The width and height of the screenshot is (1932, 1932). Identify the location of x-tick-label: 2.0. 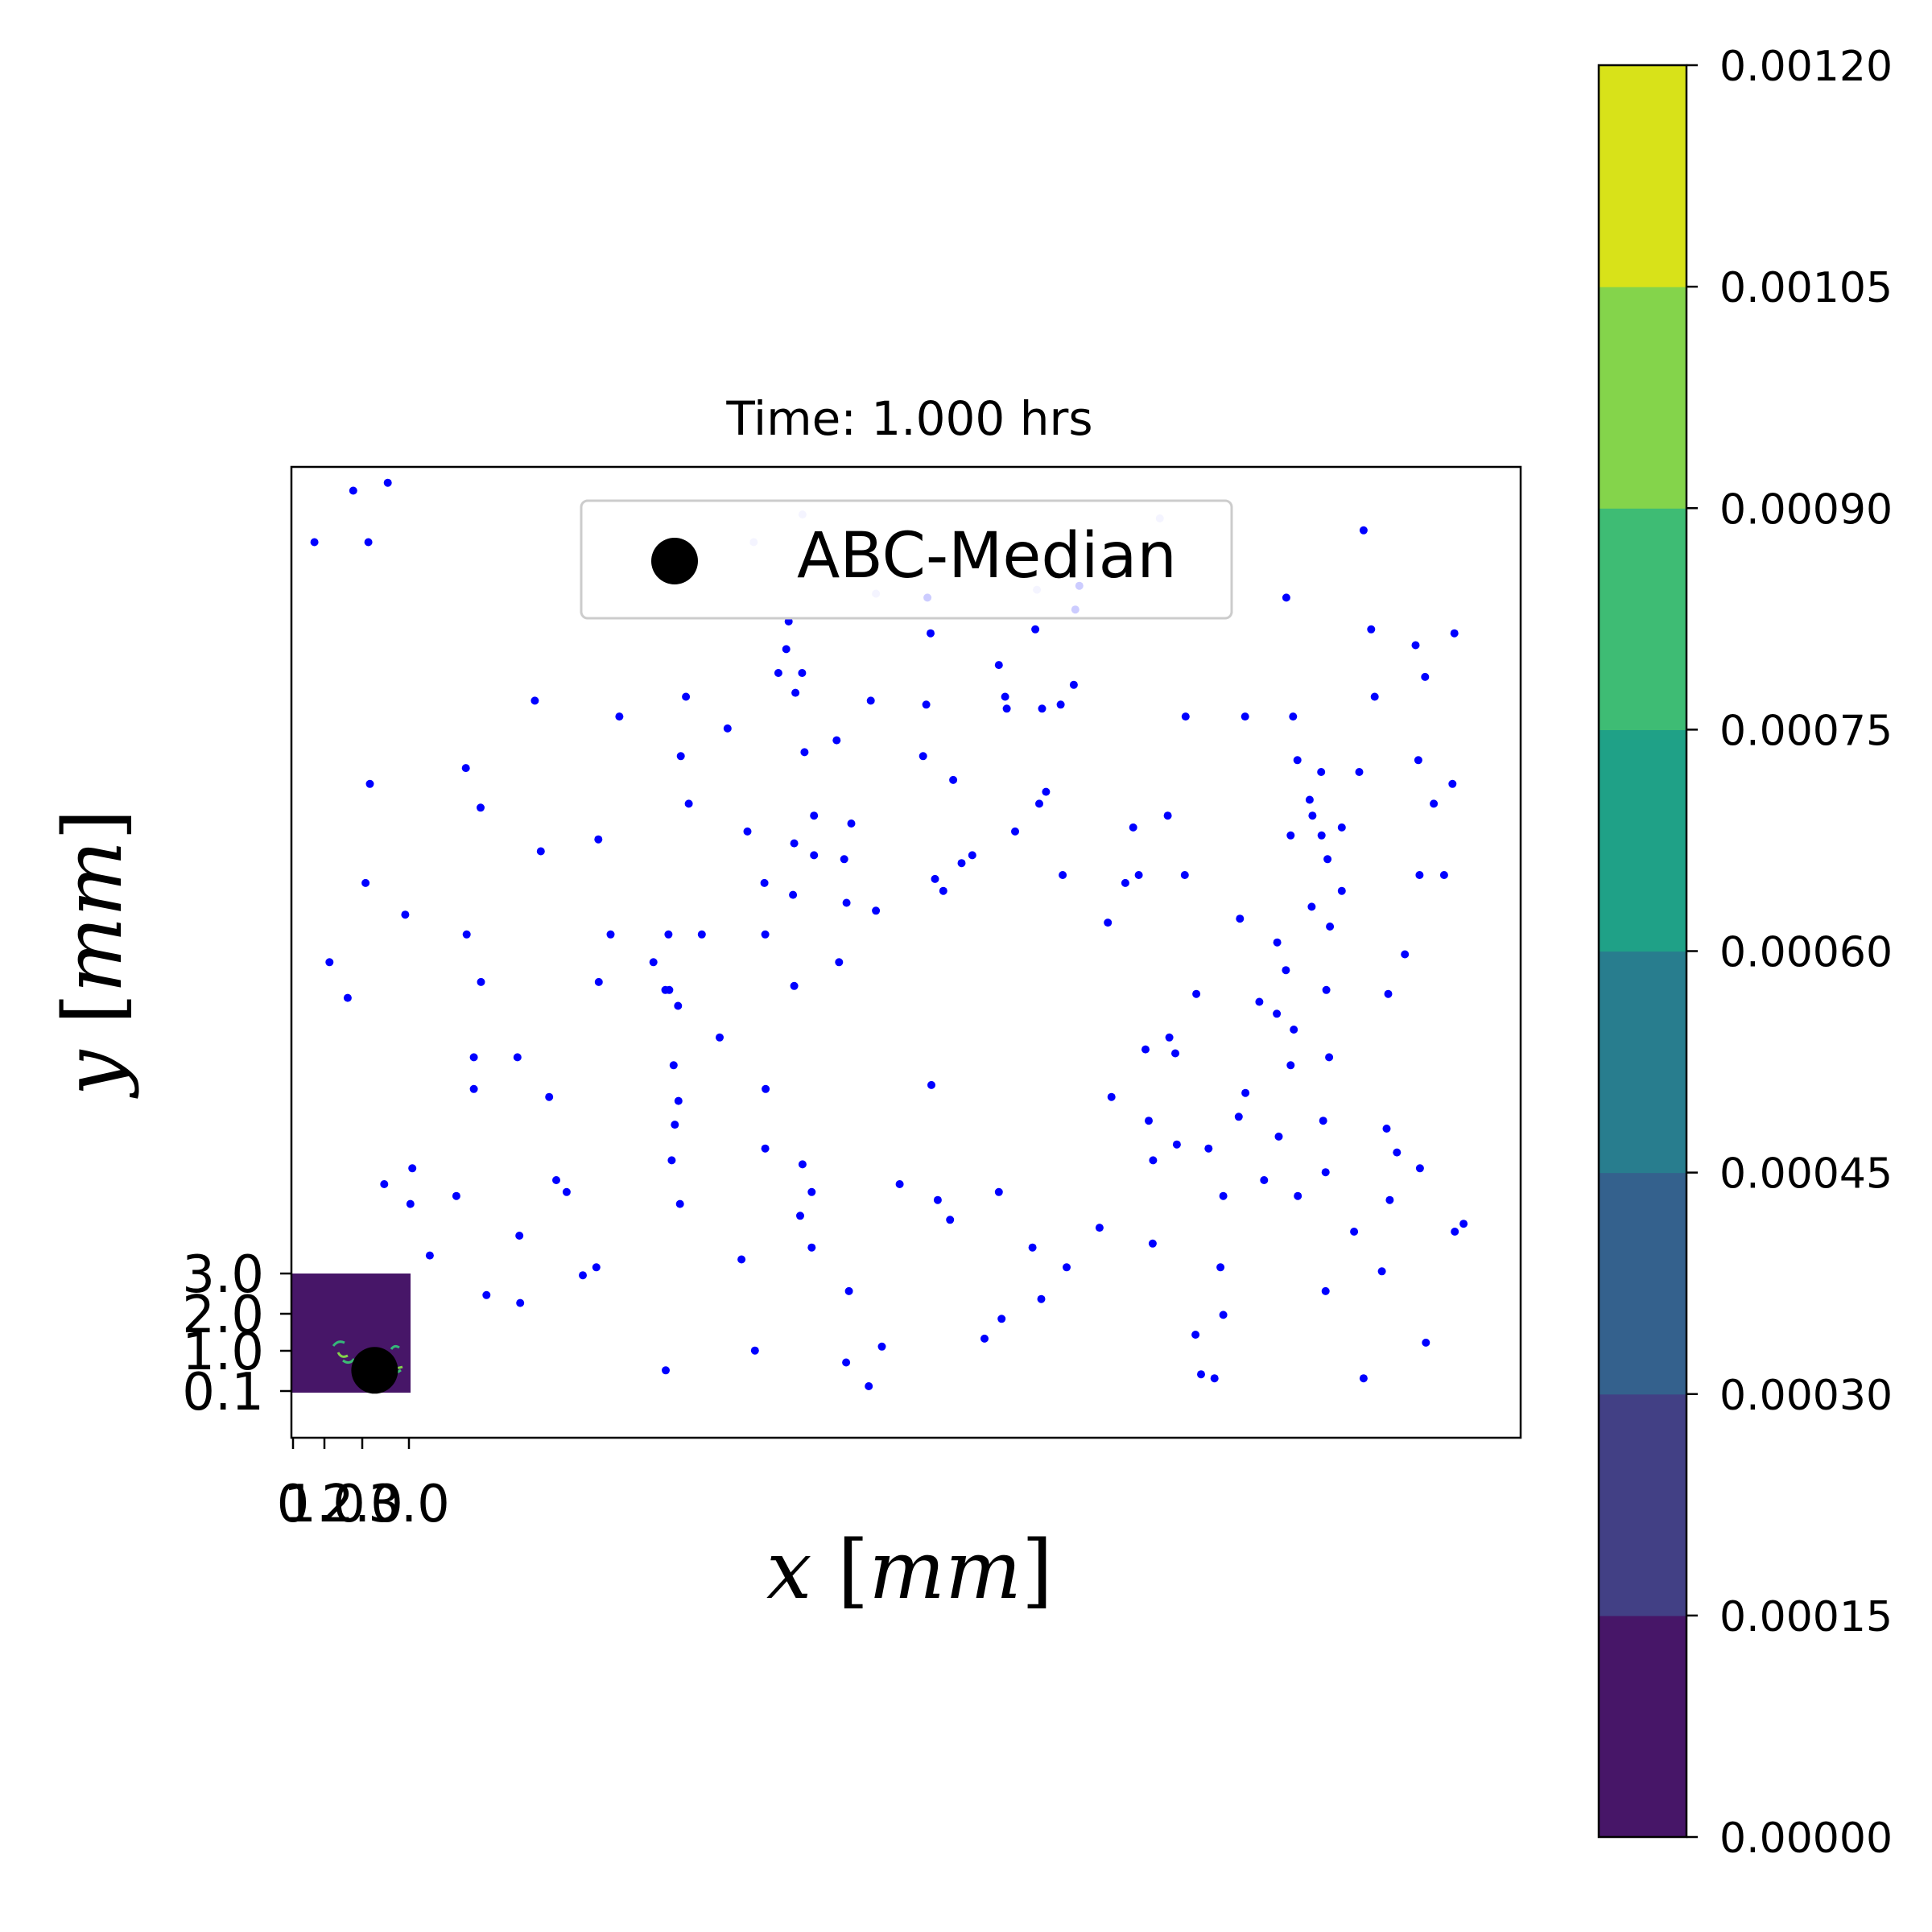
(362, 1504).